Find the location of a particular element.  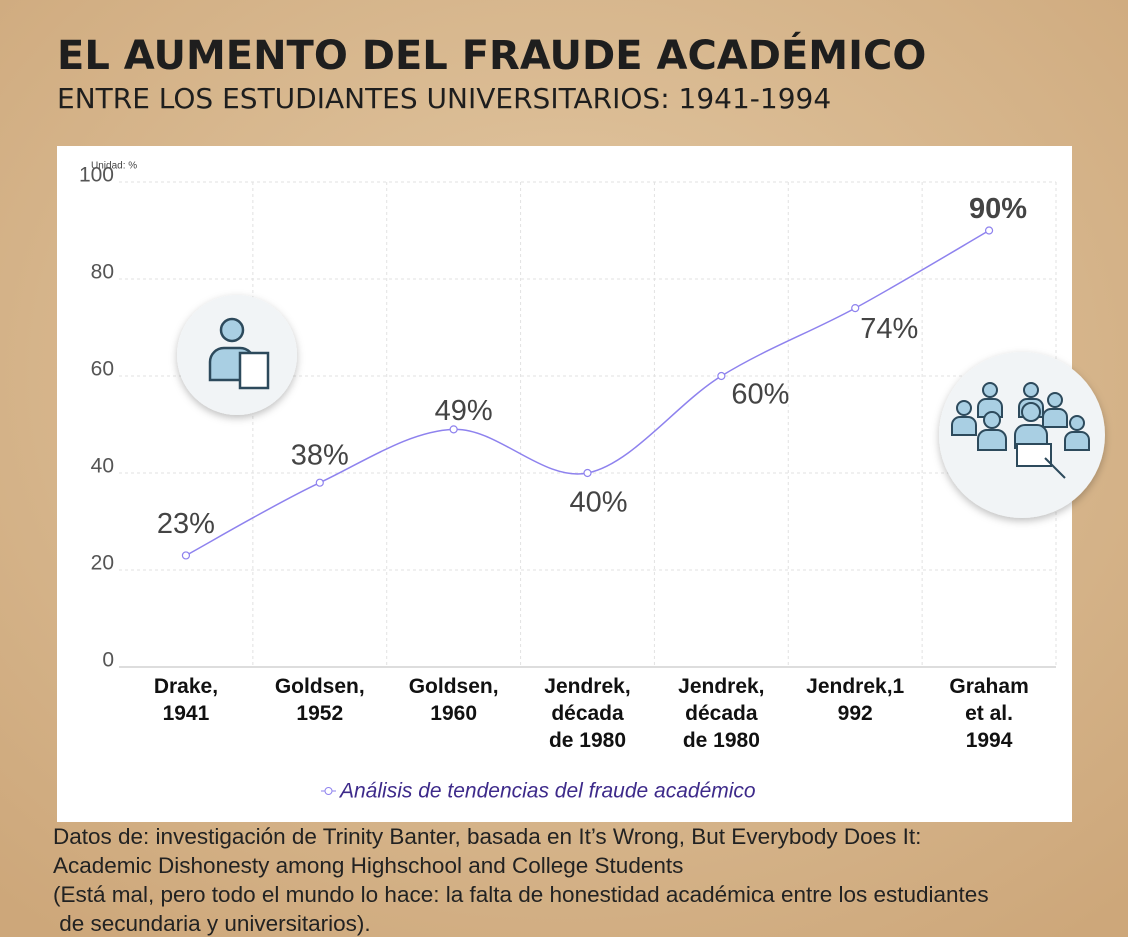

x-tick-text: Graham et al. 1994 is located at coordinates (989, 713).